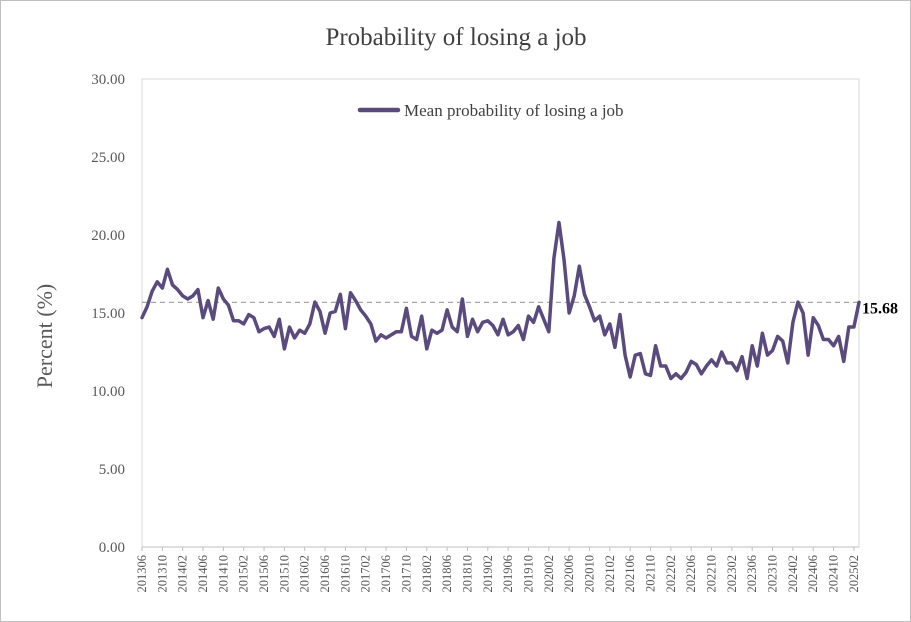  Describe the element at coordinates (447, 574) in the screenshot. I see `x-tick-label: 201806` at that location.